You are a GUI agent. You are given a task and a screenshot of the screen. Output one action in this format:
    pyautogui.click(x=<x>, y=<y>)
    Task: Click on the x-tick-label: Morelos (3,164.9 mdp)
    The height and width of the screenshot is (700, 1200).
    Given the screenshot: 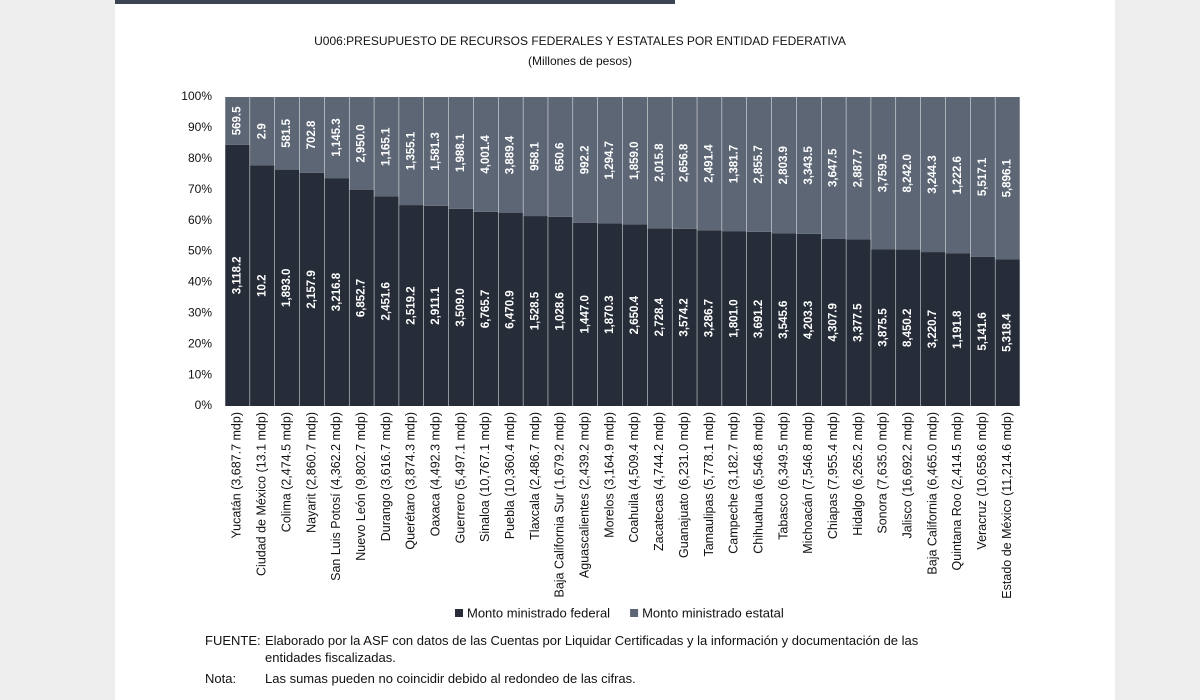 What is the action you would take?
    pyautogui.click(x=609, y=475)
    